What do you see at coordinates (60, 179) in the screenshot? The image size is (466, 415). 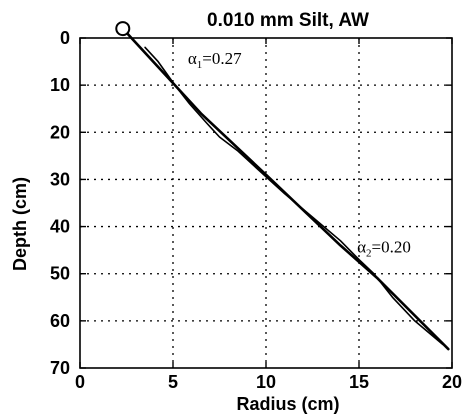 I see `y-tick-label-3: 30` at bounding box center [60, 179].